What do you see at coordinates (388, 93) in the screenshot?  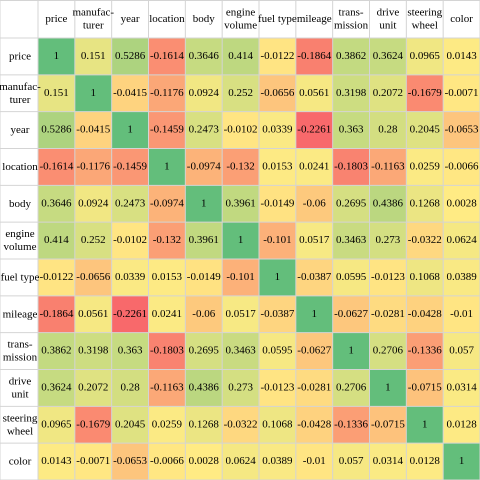 I see `cell-value-label: 0.2072` at bounding box center [388, 93].